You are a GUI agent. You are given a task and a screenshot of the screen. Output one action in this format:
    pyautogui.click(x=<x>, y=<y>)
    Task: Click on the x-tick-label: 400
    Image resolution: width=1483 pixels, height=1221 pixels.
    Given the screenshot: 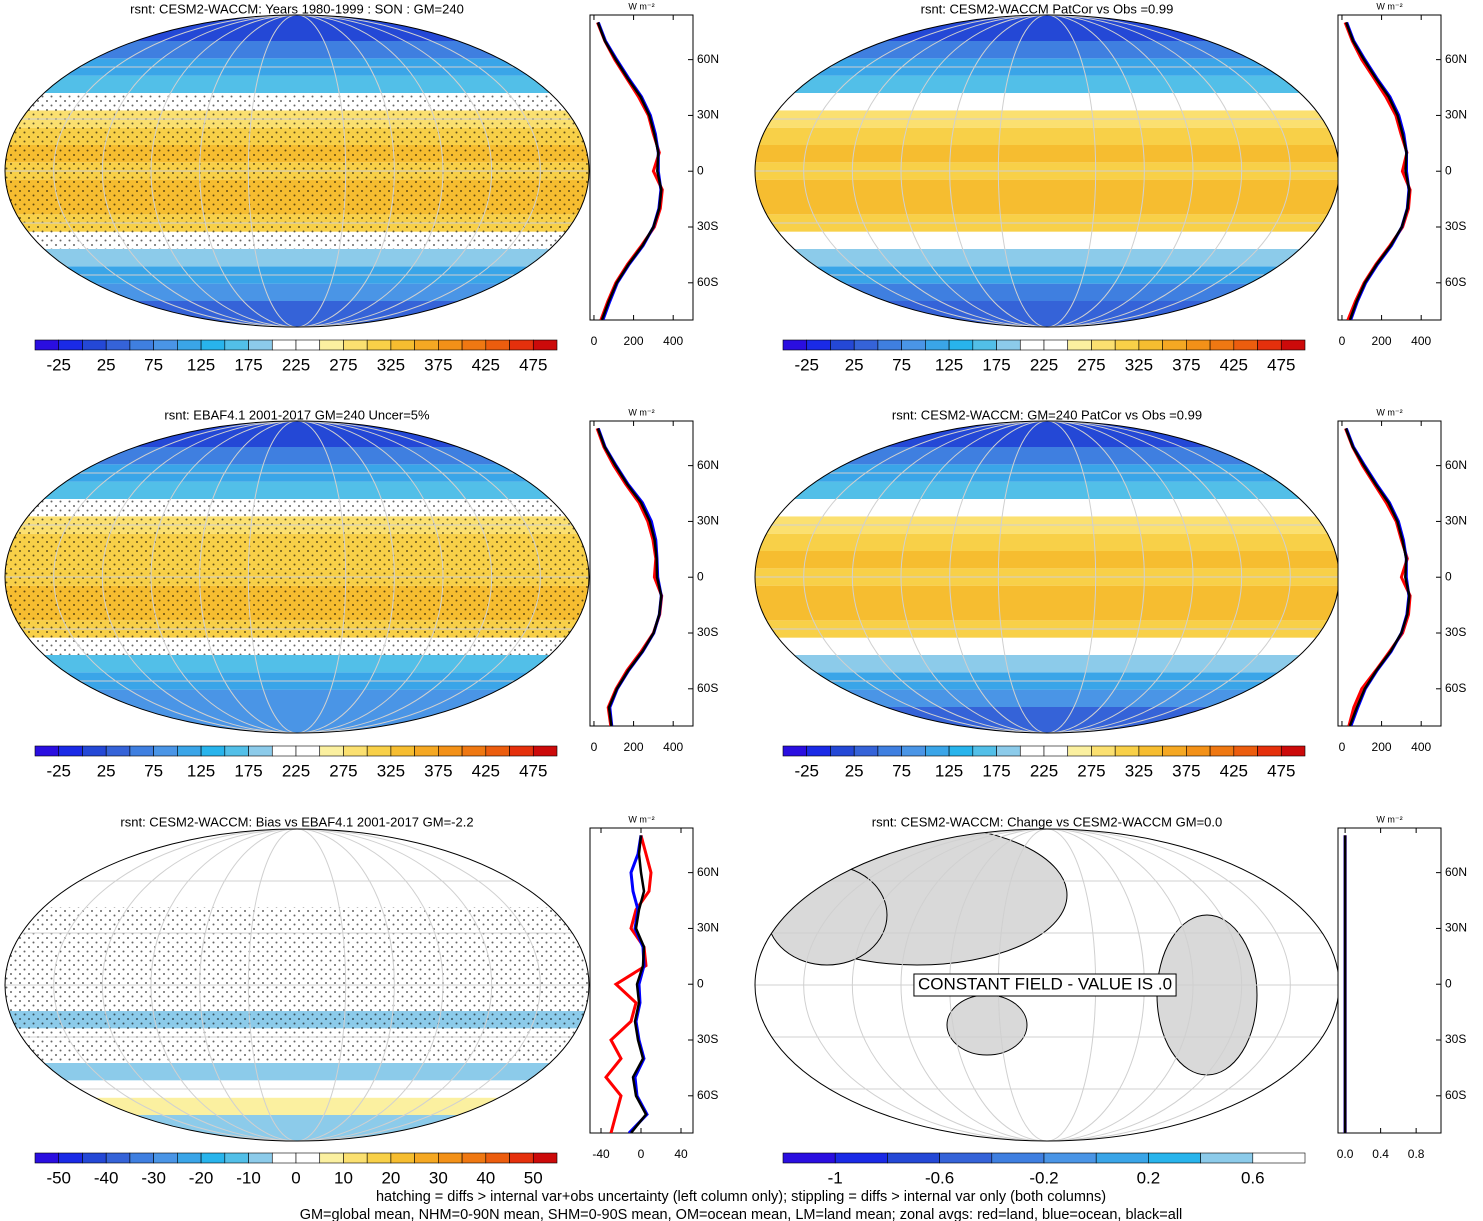 What is the action you would take?
    pyautogui.click(x=673, y=747)
    